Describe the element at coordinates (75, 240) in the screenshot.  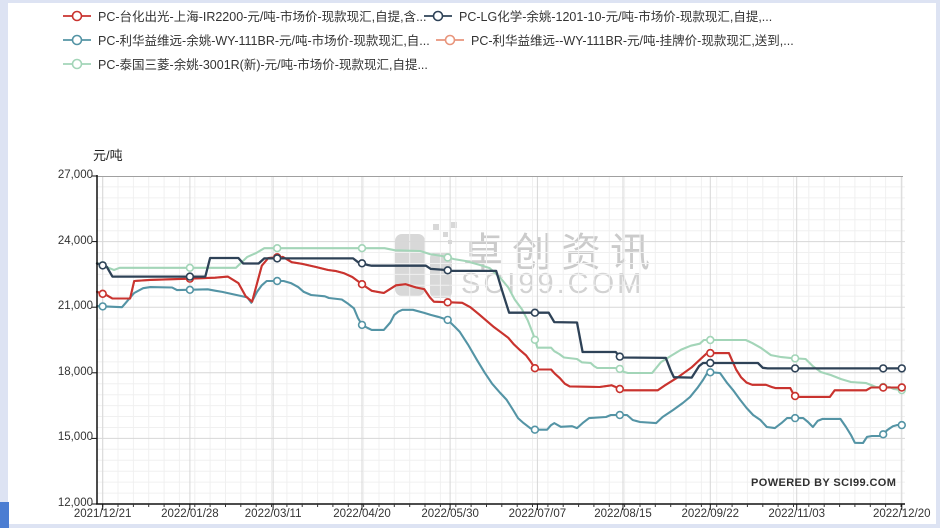
I see `y-axis-label: 24,000` at that location.